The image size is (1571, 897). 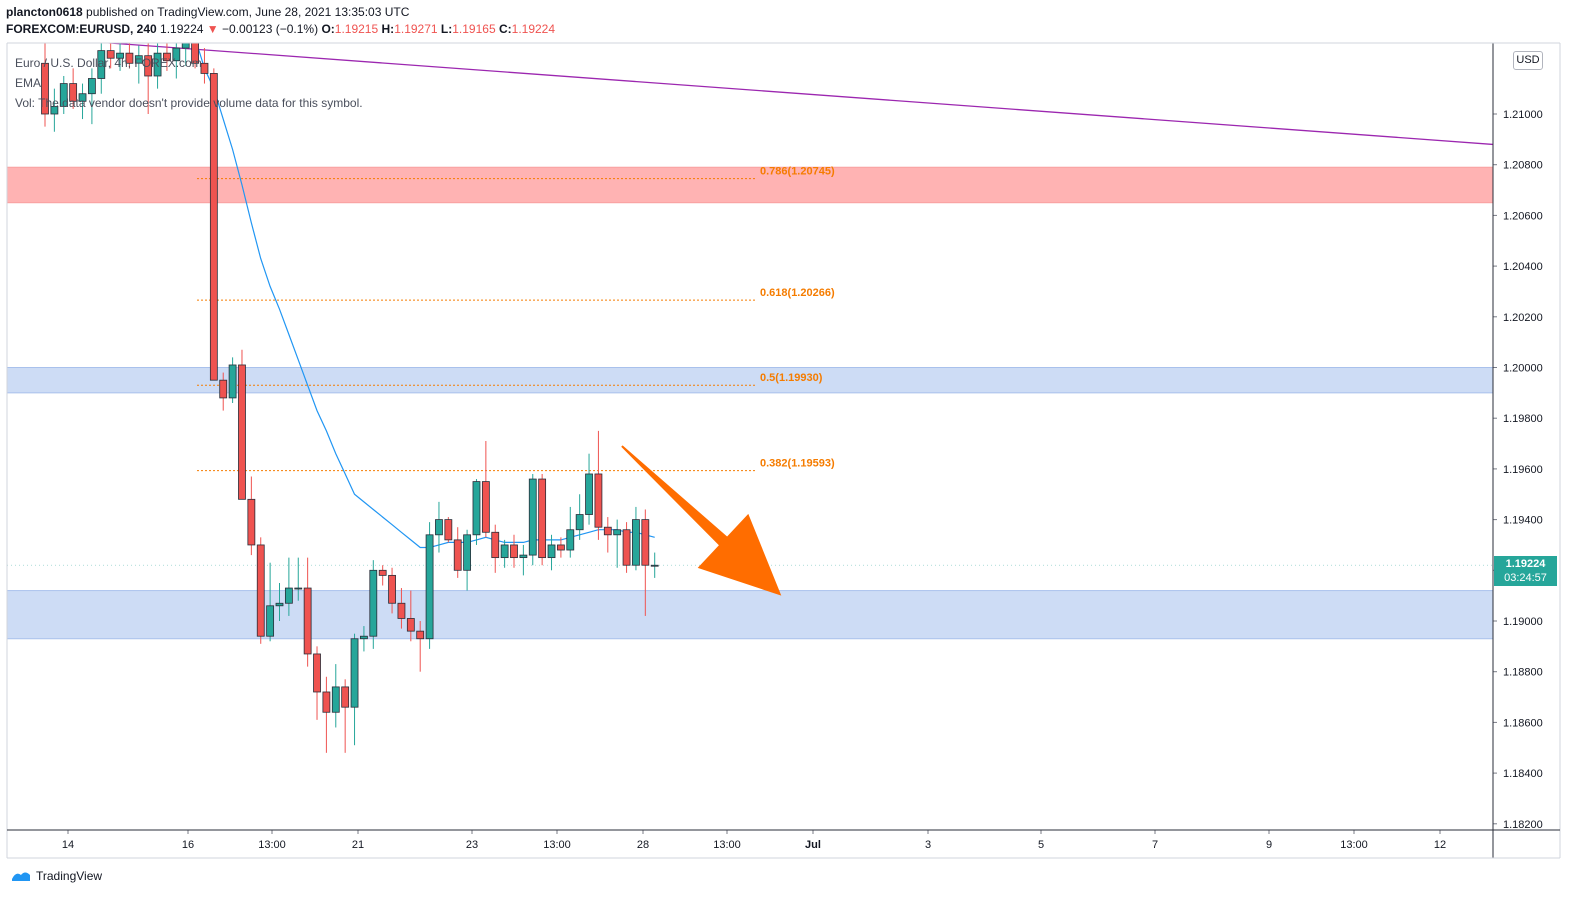 I want to click on x-tick-label: 12, so click(x=1440, y=845).